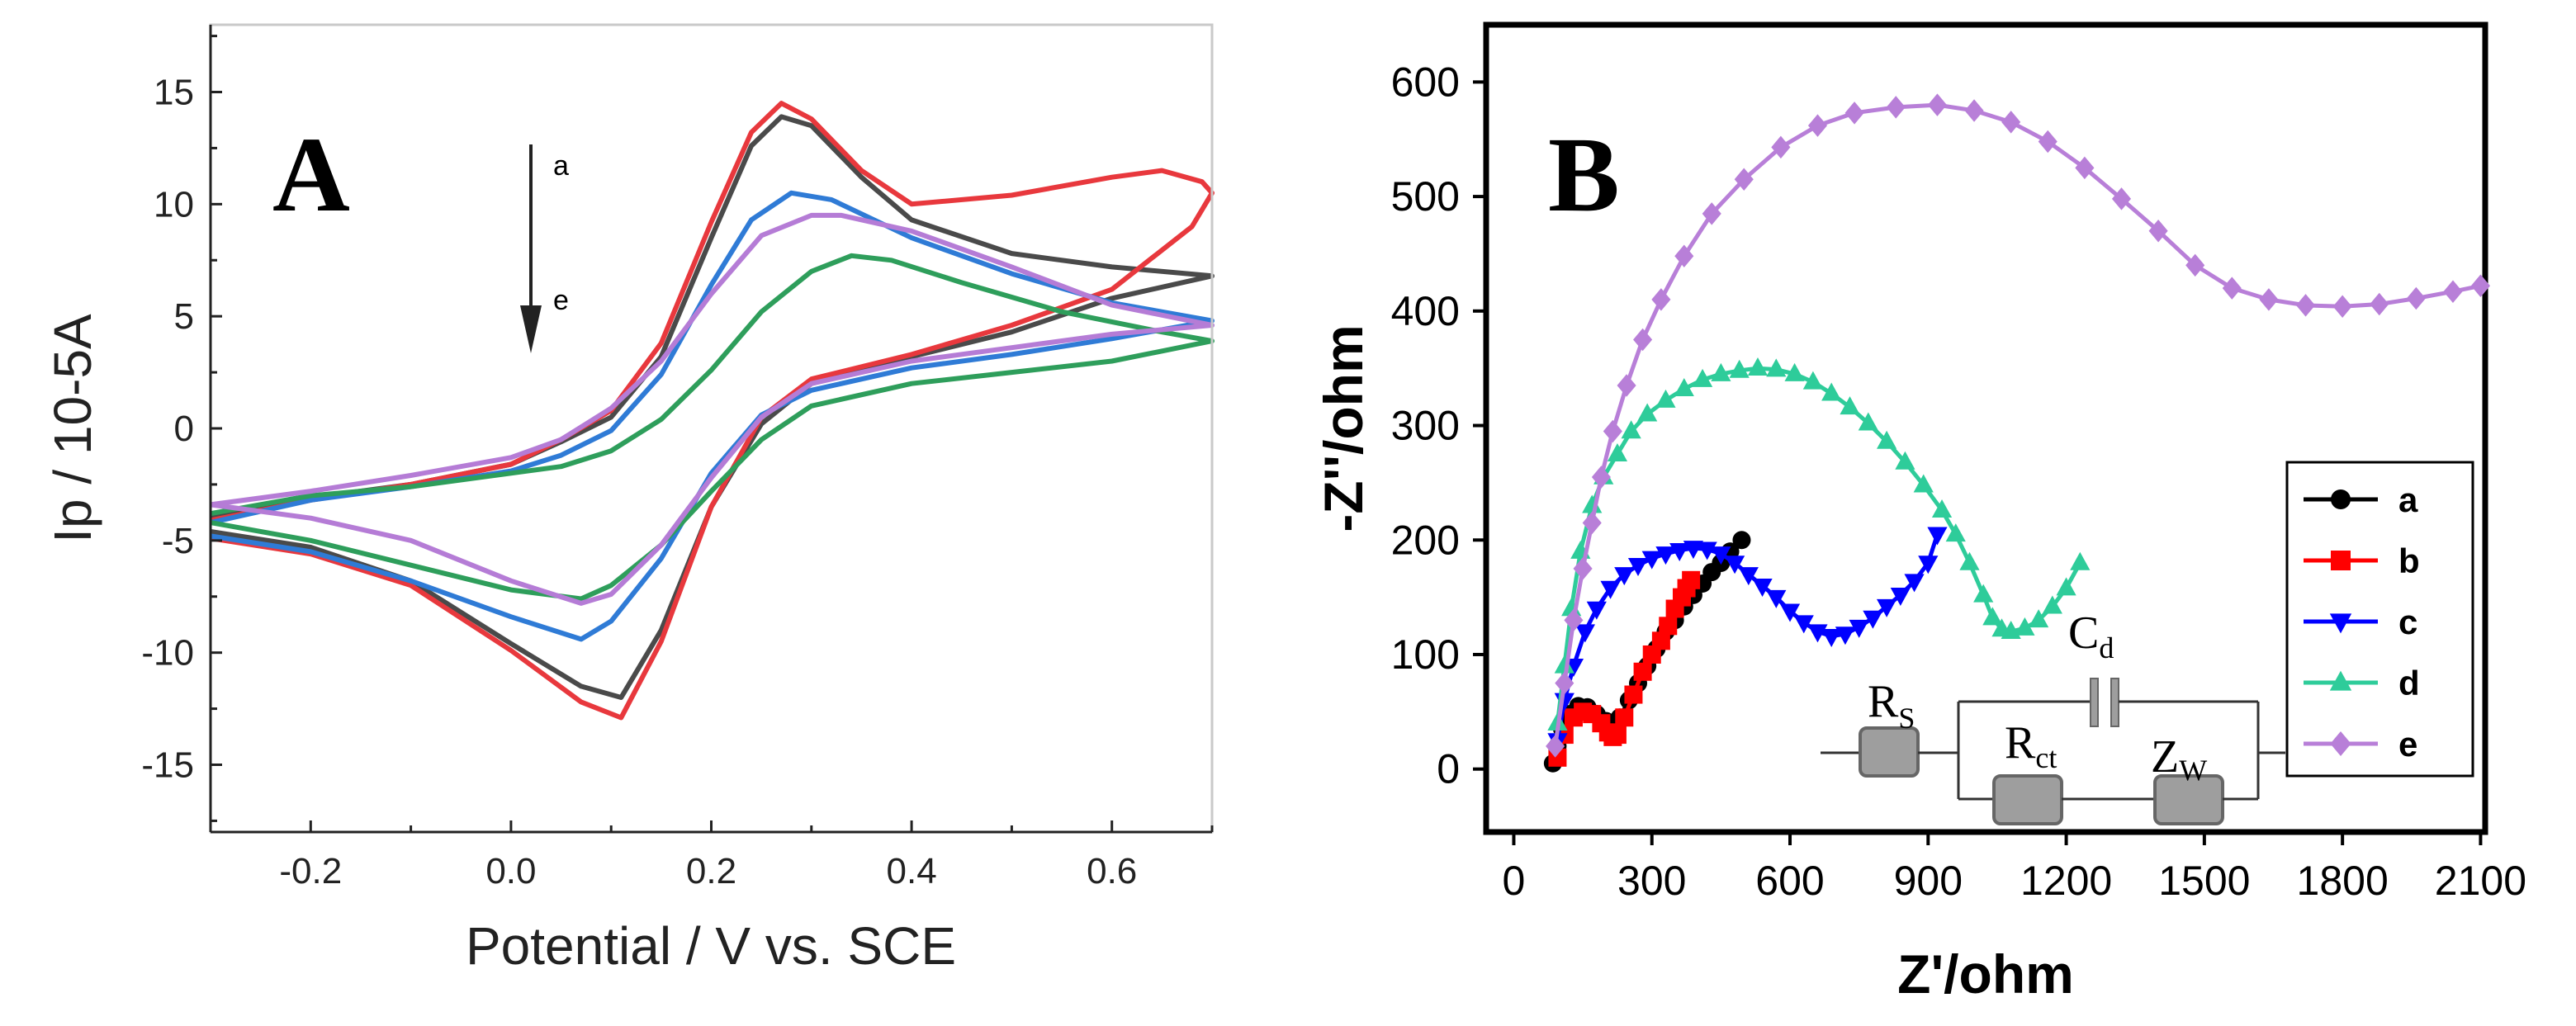  Describe the element at coordinates (167, 765) in the screenshot. I see `y-tick-label-a: -15` at that location.